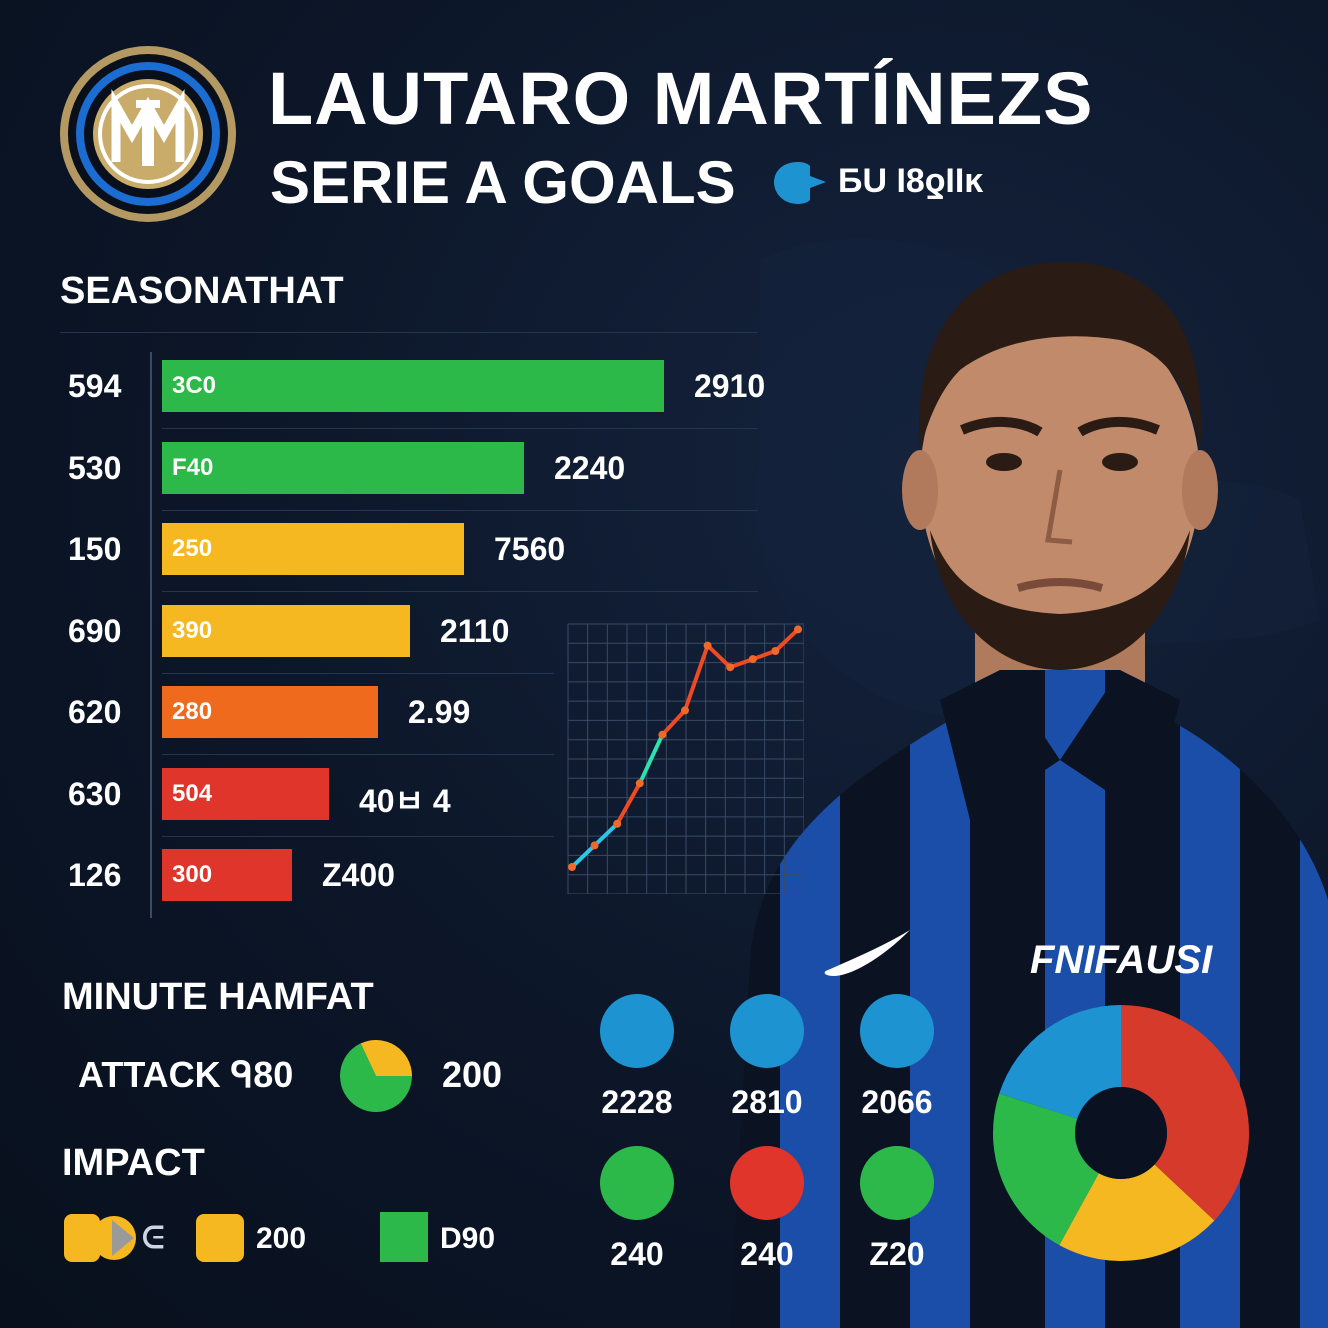 This screenshot has width=1328, height=1328. What do you see at coordinates (192, 630) in the screenshot?
I see `season-bar-label: 390` at bounding box center [192, 630].